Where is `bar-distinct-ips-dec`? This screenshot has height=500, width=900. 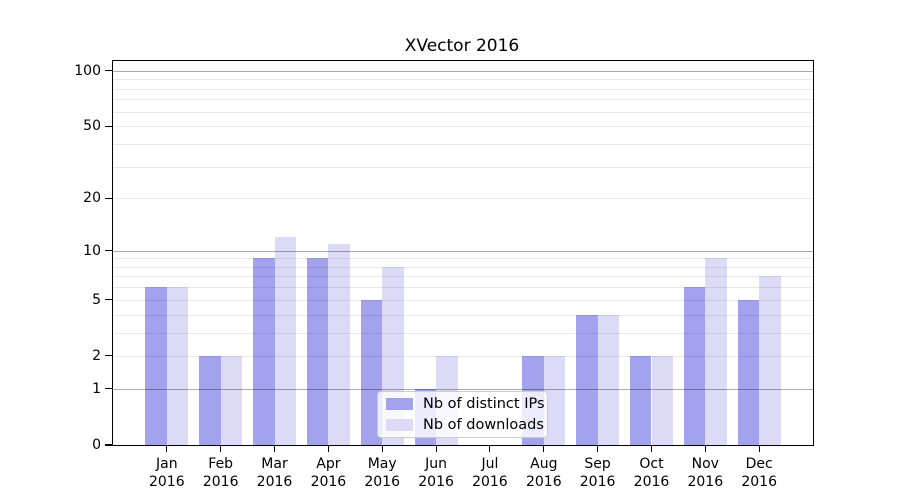 bar-distinct-ips-dec is located at coordinates (748, 372).